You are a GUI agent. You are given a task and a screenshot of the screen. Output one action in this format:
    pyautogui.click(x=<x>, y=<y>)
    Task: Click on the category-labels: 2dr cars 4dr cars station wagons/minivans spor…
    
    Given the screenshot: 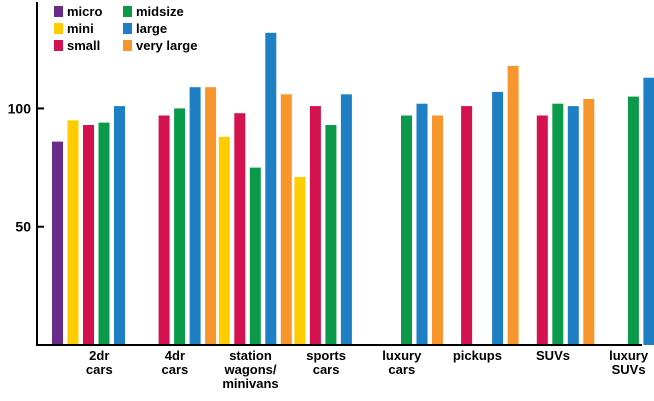 What is the action you would take?
    pyautogui.click(x=367, y=369)
    